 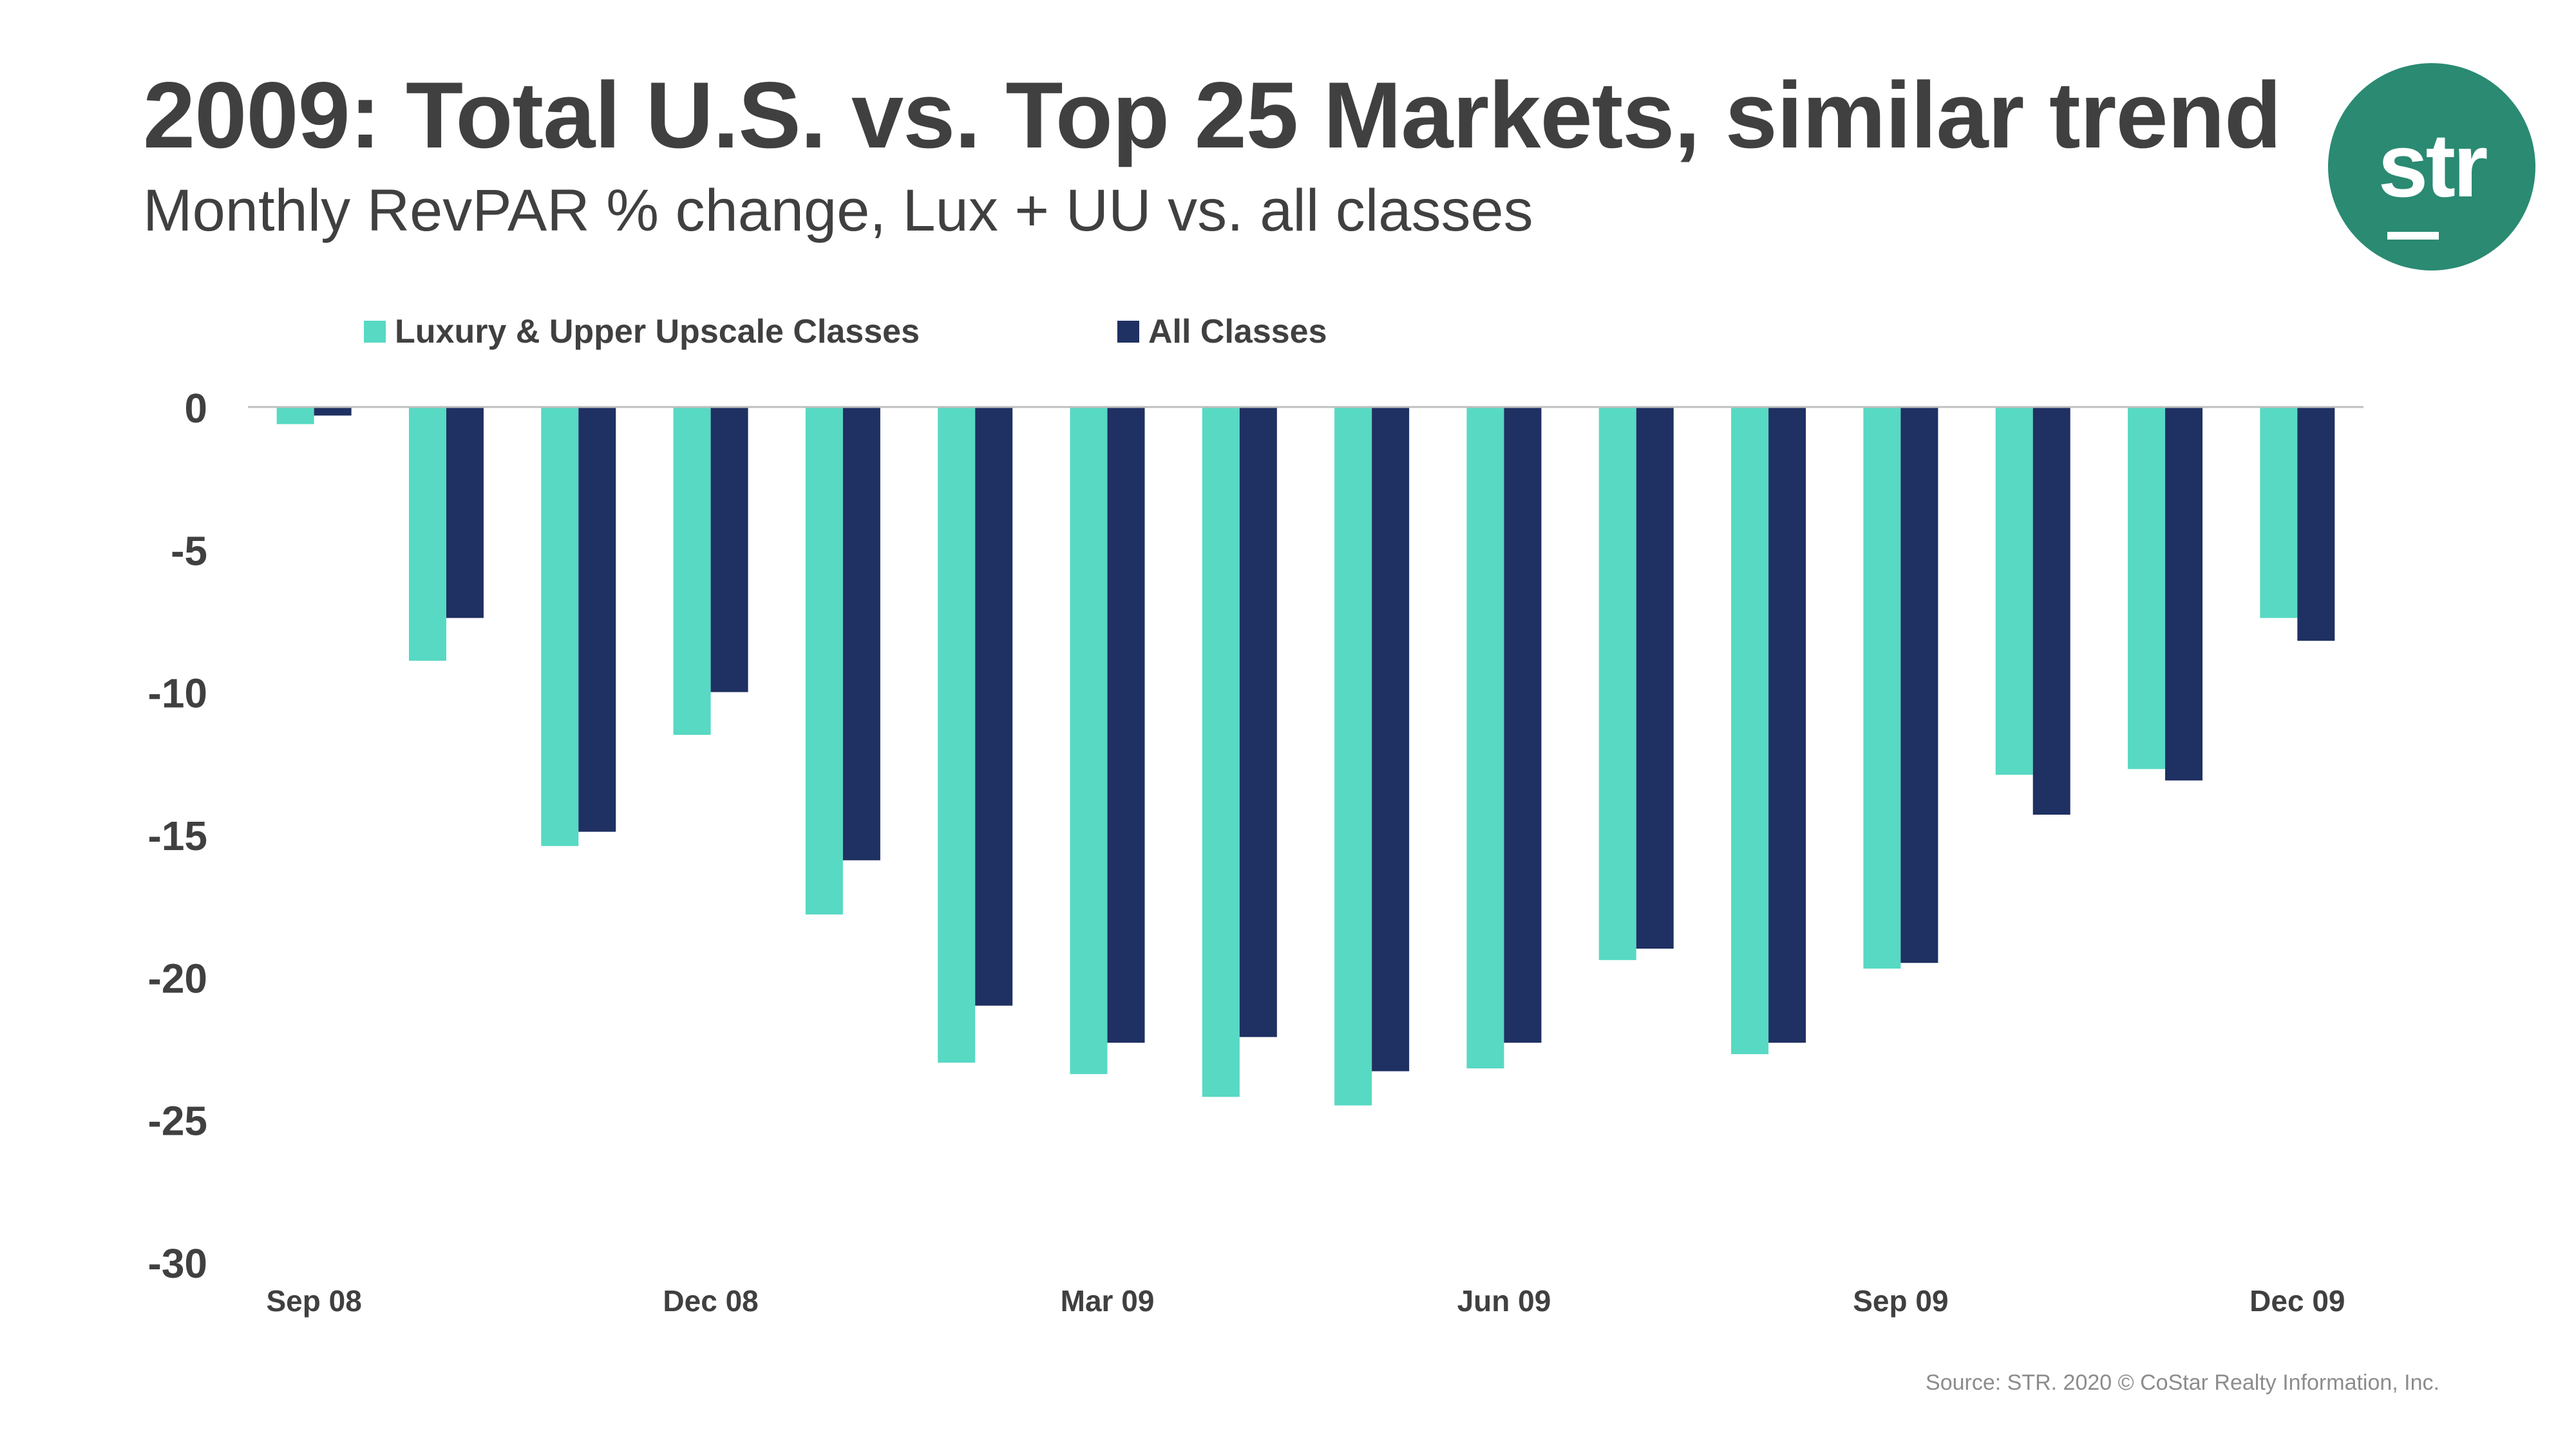 I want to click on legend-swatch-luxury, so click(x=375, y=332).